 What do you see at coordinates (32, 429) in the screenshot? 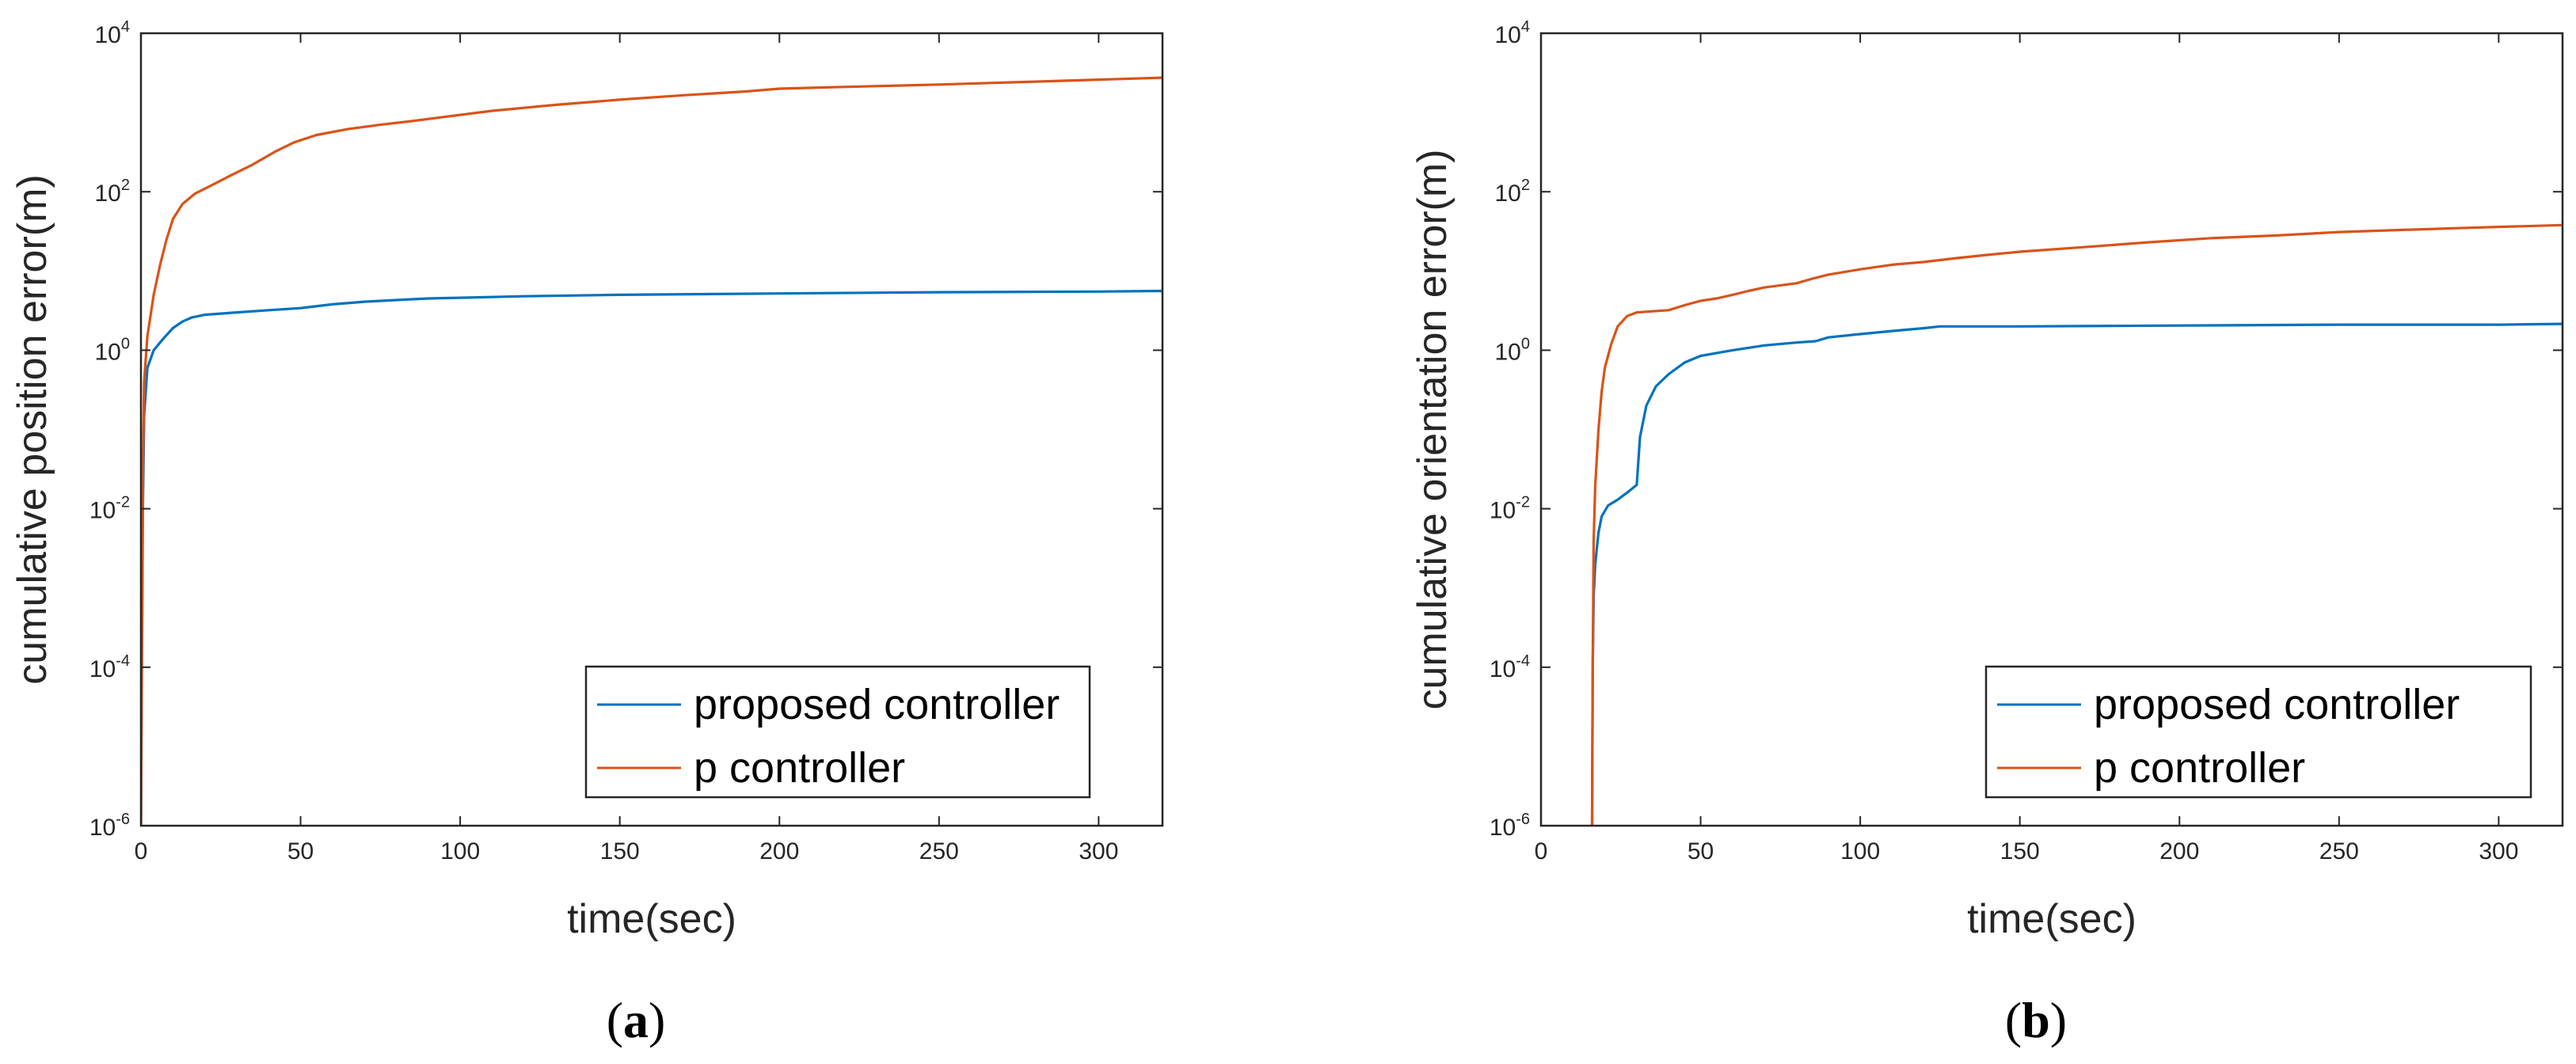
I see `y-axis-label: cumulative position error(m)` at bounding box center [32, 429].